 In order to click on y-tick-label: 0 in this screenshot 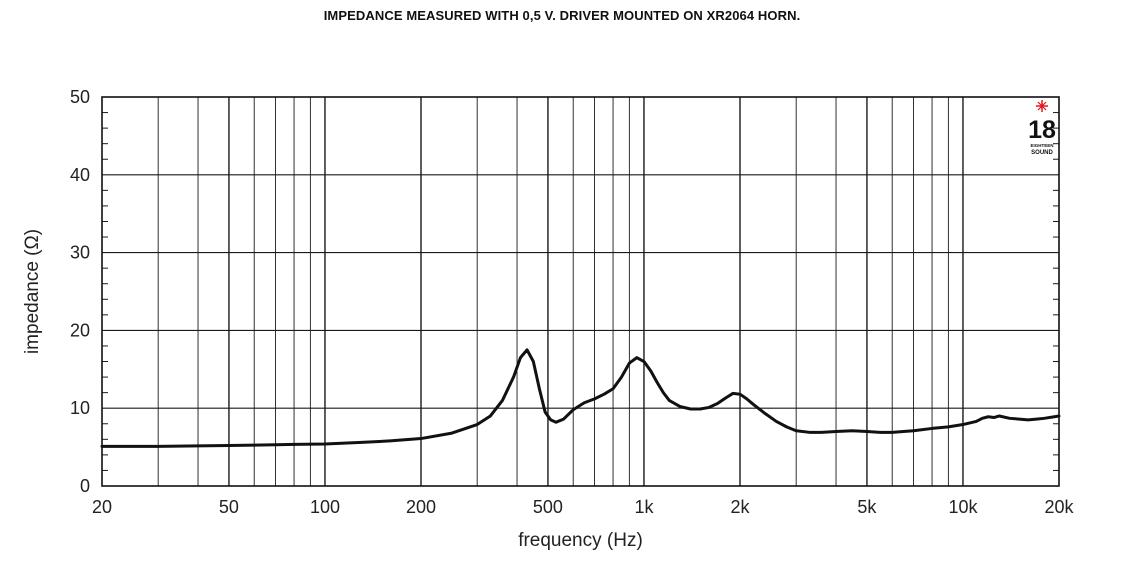, I will do `click(85, 486)`.